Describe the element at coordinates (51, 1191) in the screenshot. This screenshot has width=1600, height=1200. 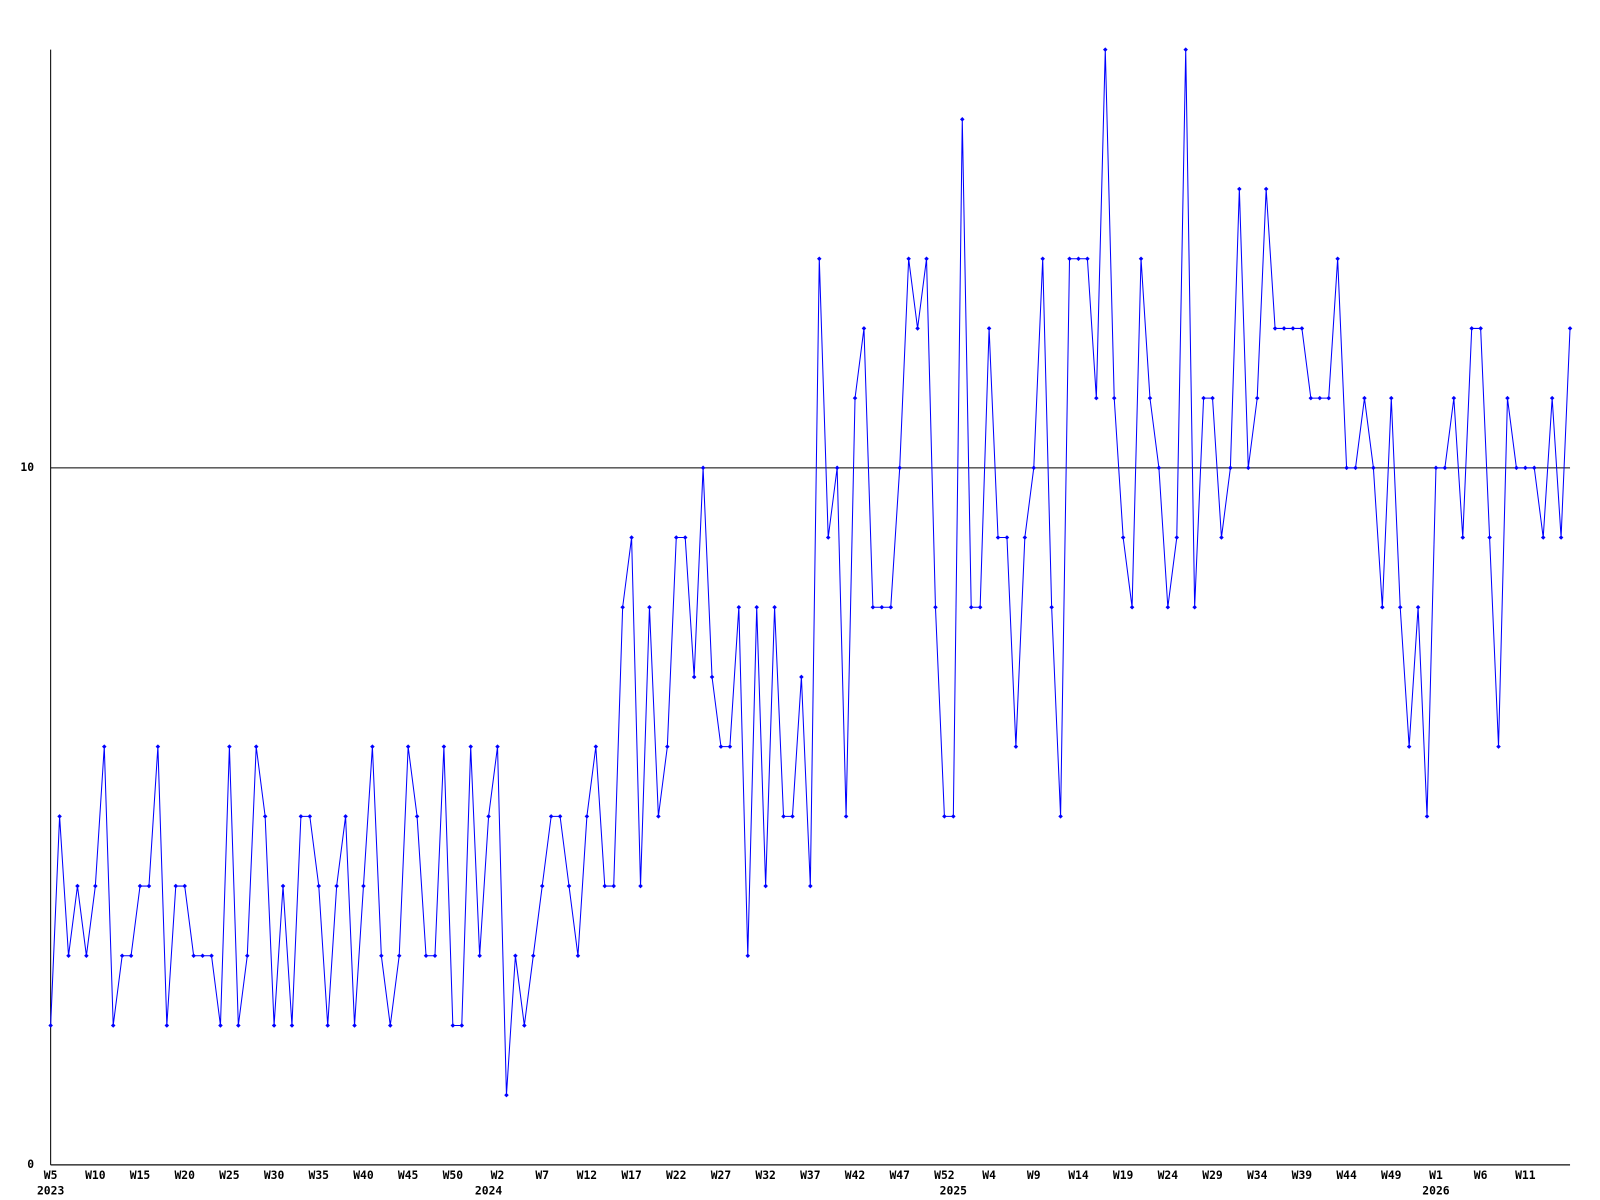
I see `x-year-label: 2023` at that location.